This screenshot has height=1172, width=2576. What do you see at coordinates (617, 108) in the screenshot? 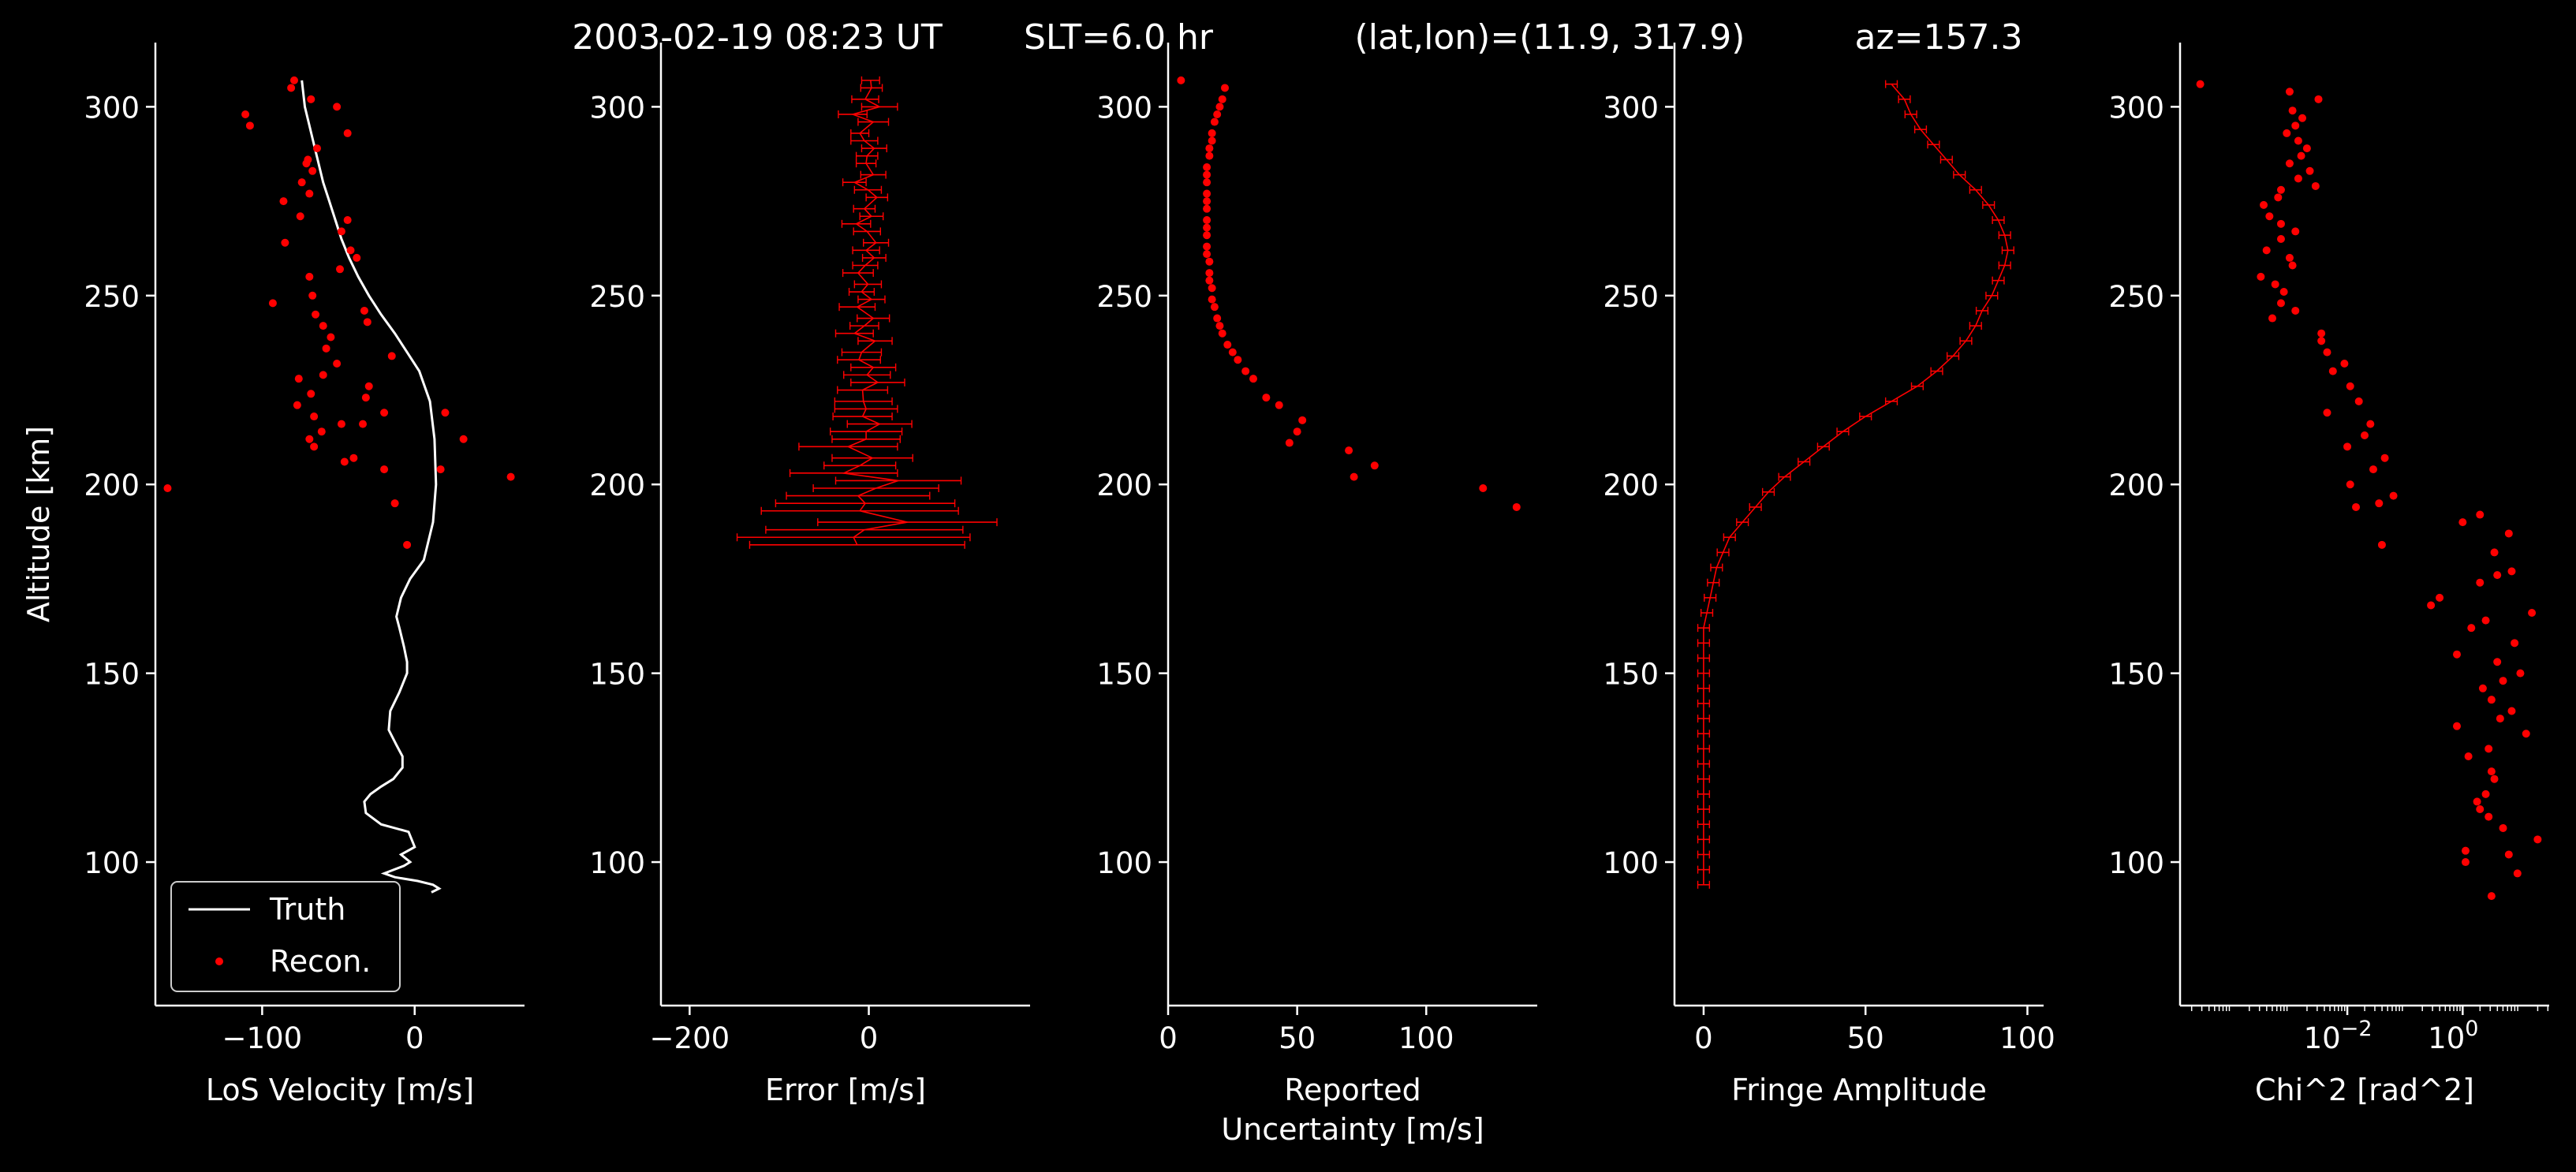
I see `y-tick-label: 300` at bounding box center [617, 108].